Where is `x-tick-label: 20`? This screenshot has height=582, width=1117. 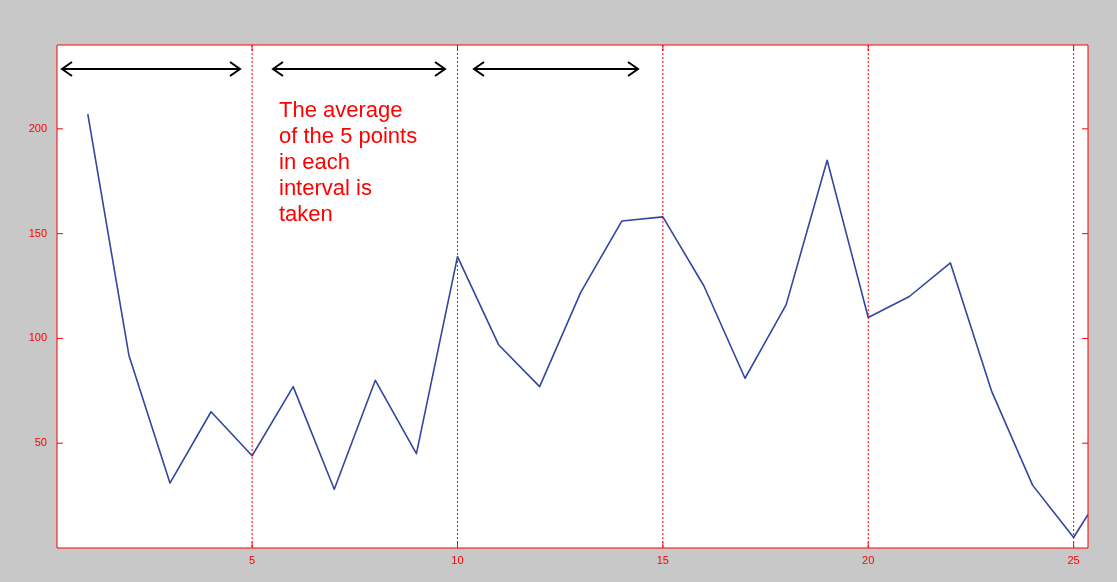
x-tick-label: 20 is located at coordinates (868, 559).